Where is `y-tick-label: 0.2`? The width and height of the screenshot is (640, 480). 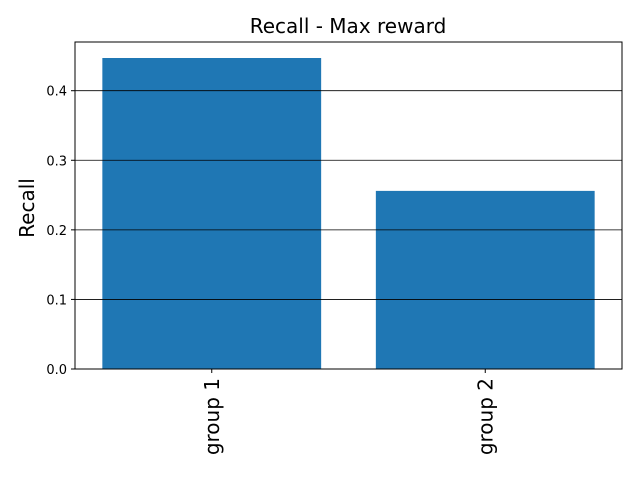 y-tick-label: 0.2 is located at coordinates (56, 231).